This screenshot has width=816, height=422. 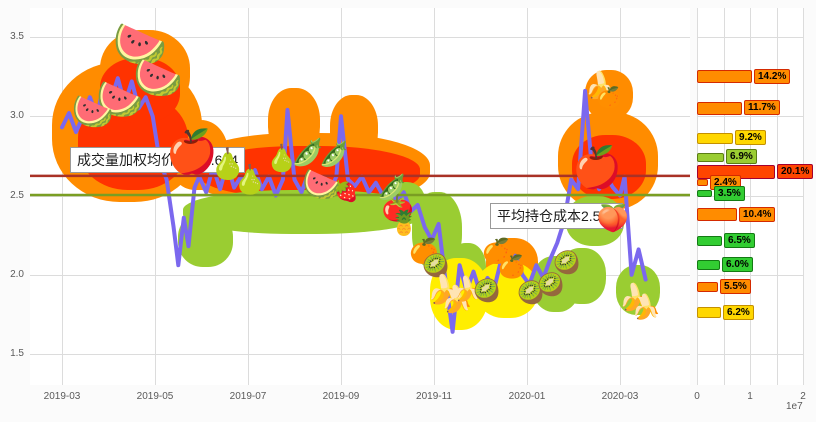 I want to click on avg-cost-label: 平均持仓成本2.503, so click(x=557, y=216).